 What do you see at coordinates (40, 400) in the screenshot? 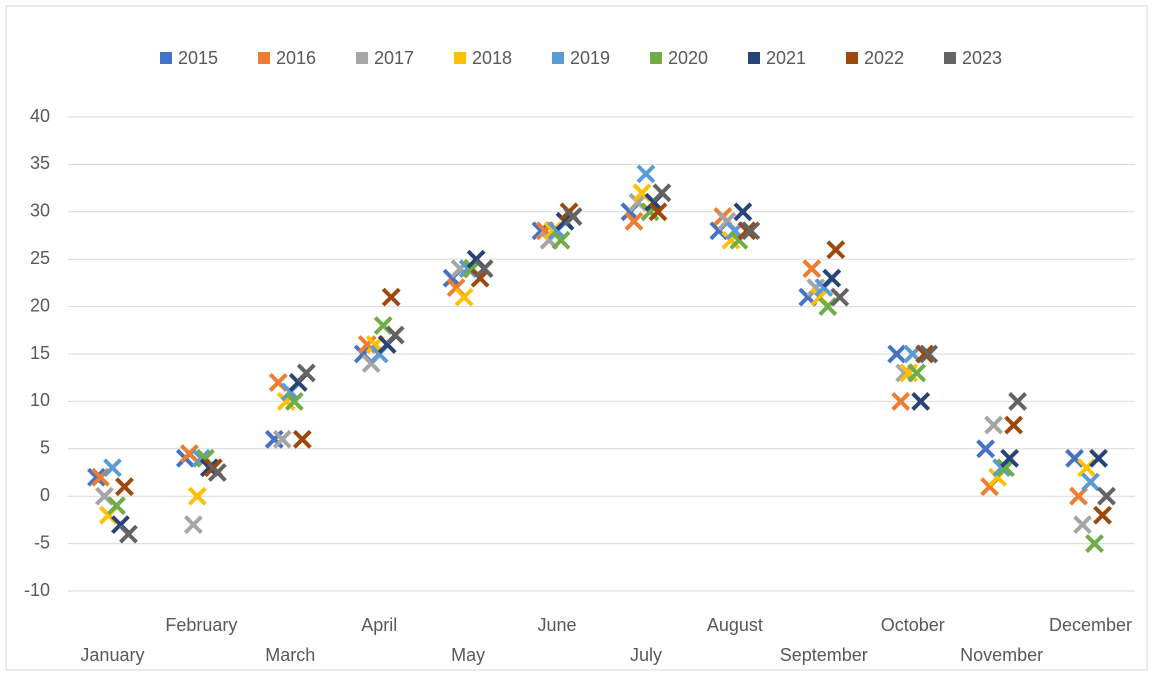
I see `y-tick-label: 10` at bounding box center [40, 400].